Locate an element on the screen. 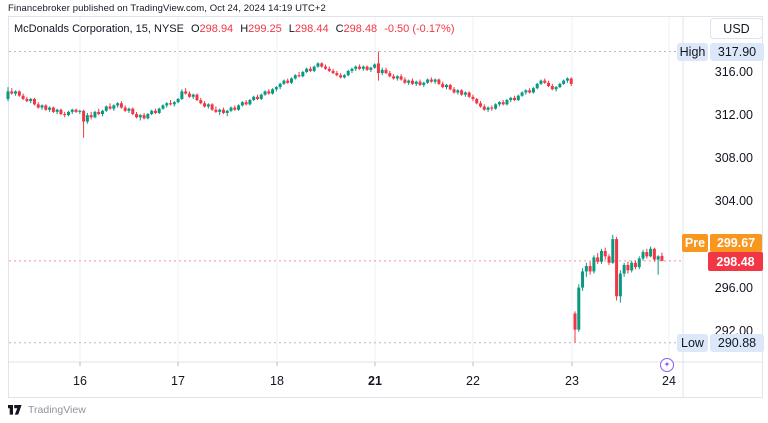 This screenshot has width=768, height=423. tradingview-logo-text: TradingView is located at coordinates (57, 410).